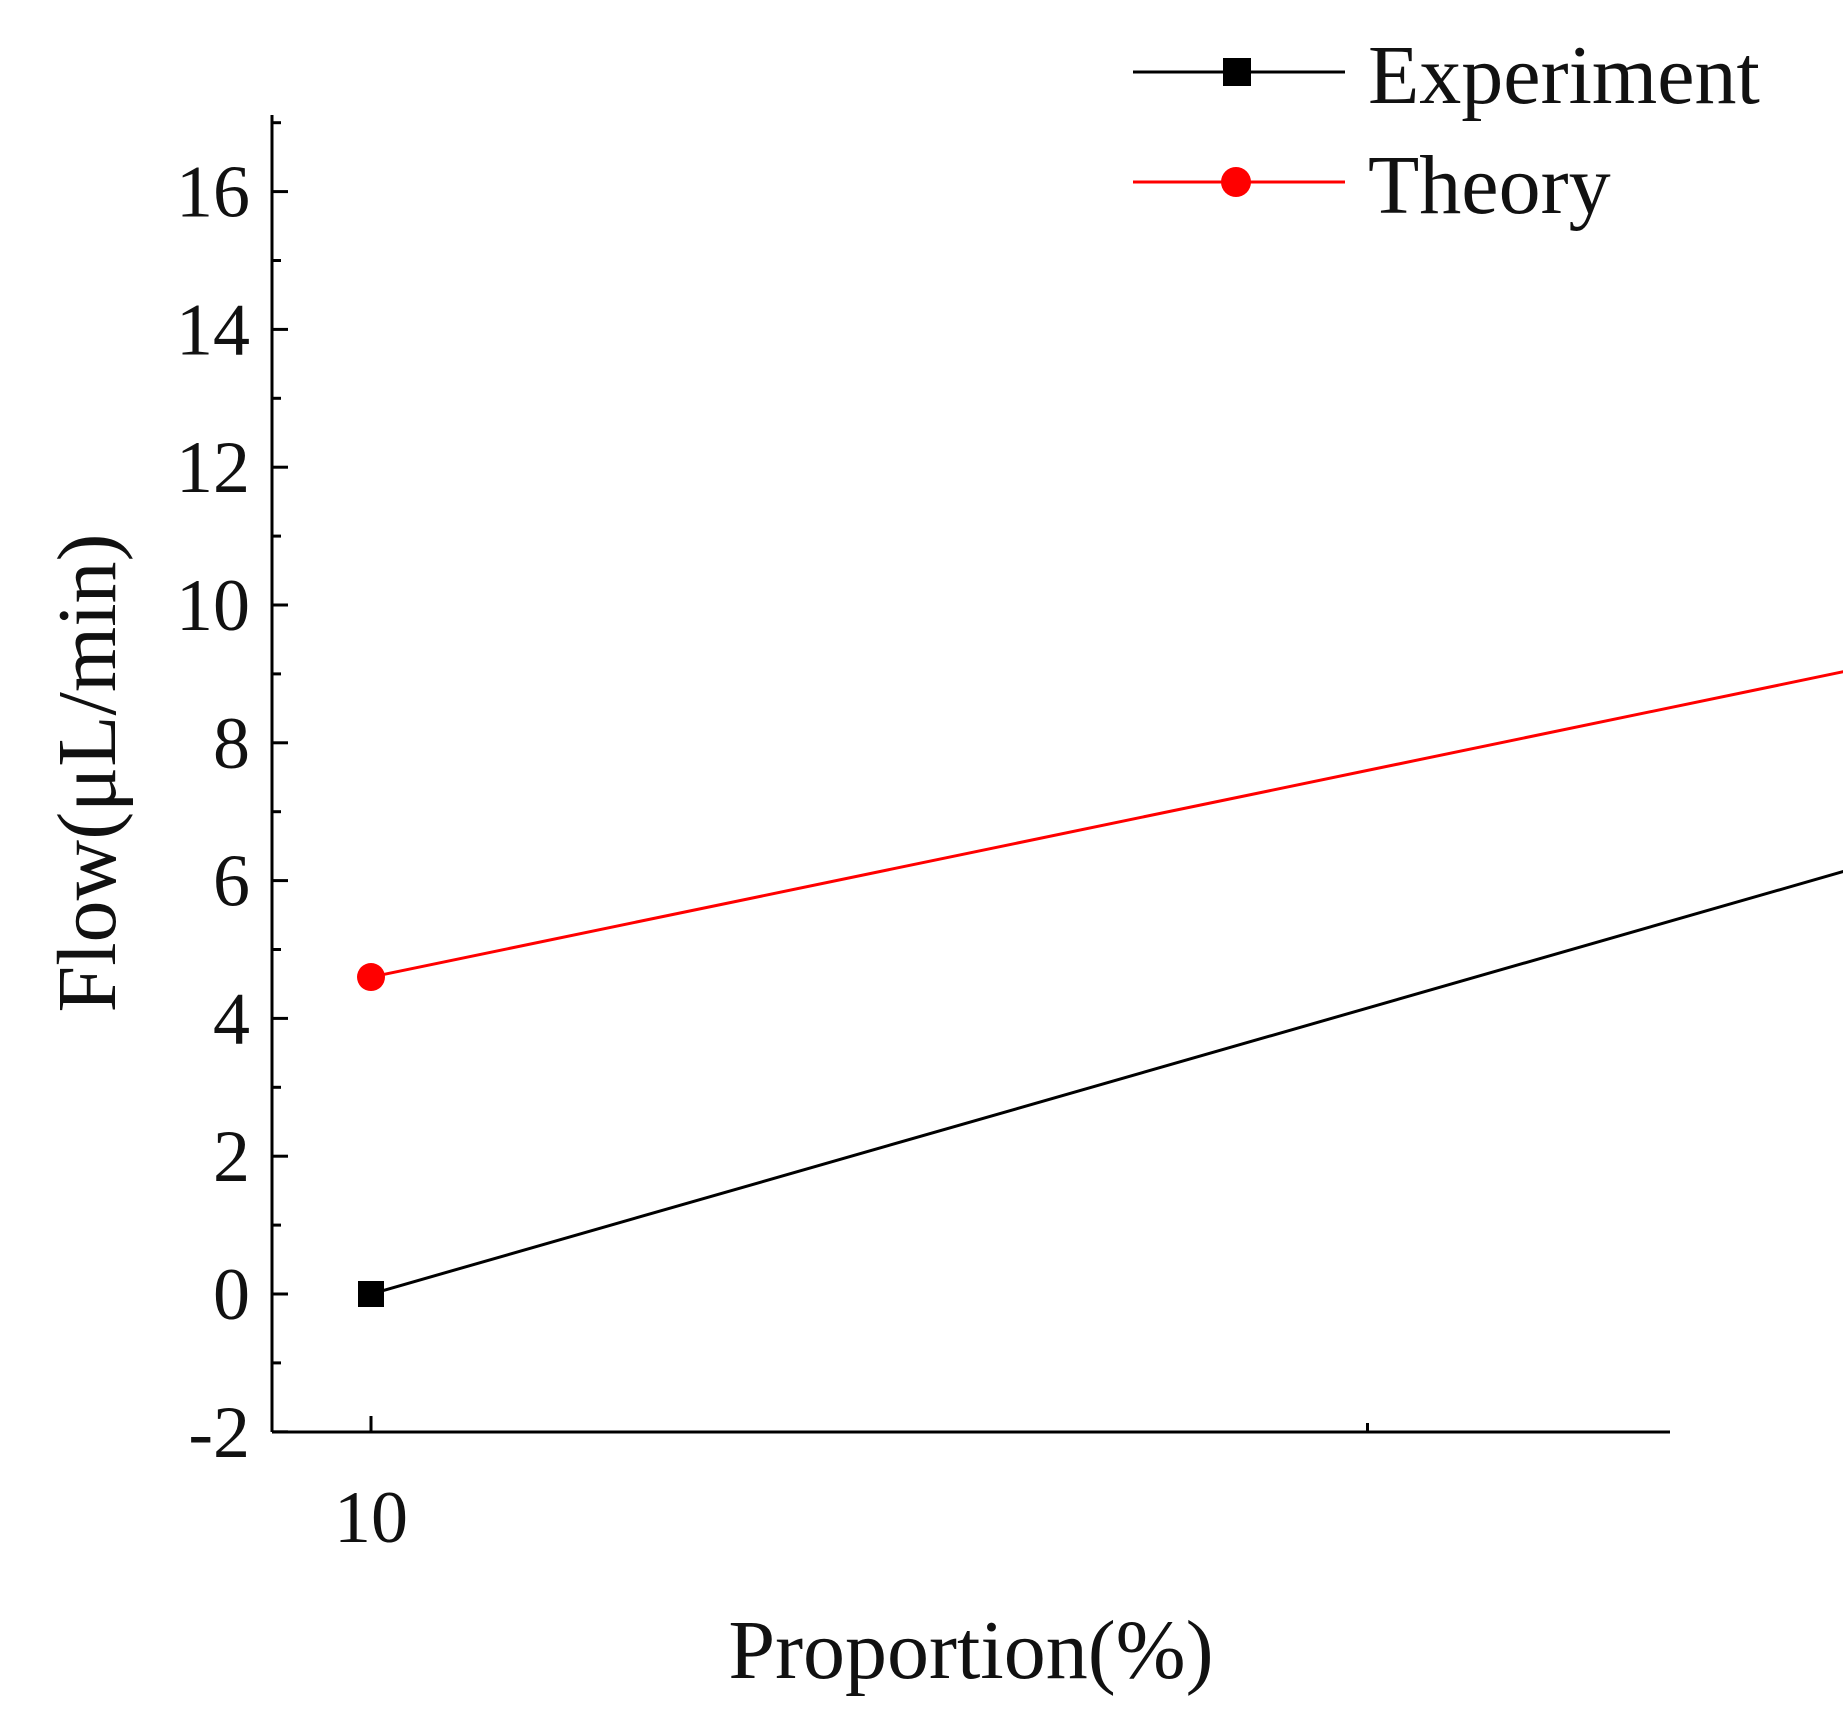 The width and height of the screenshot is (1843, 1719). I want to click on point-theory, so click(371, 977).